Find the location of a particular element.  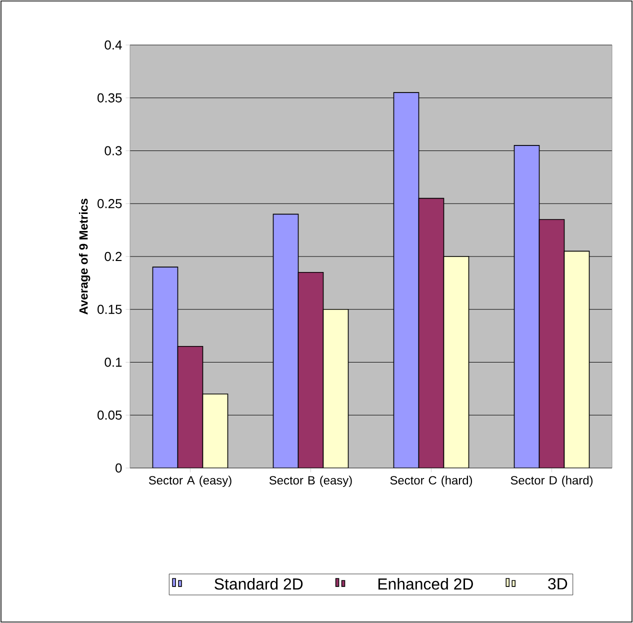

y-tick-label: 0.25 is located at coordinates (110, 203).